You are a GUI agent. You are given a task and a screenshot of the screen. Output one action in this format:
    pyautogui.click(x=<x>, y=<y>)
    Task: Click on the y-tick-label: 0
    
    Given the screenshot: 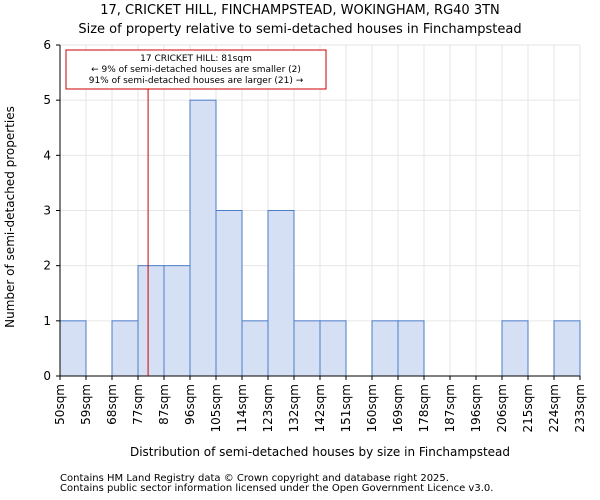 What is the action you would take?
    pyautogui.click(x=47, y=376)
    